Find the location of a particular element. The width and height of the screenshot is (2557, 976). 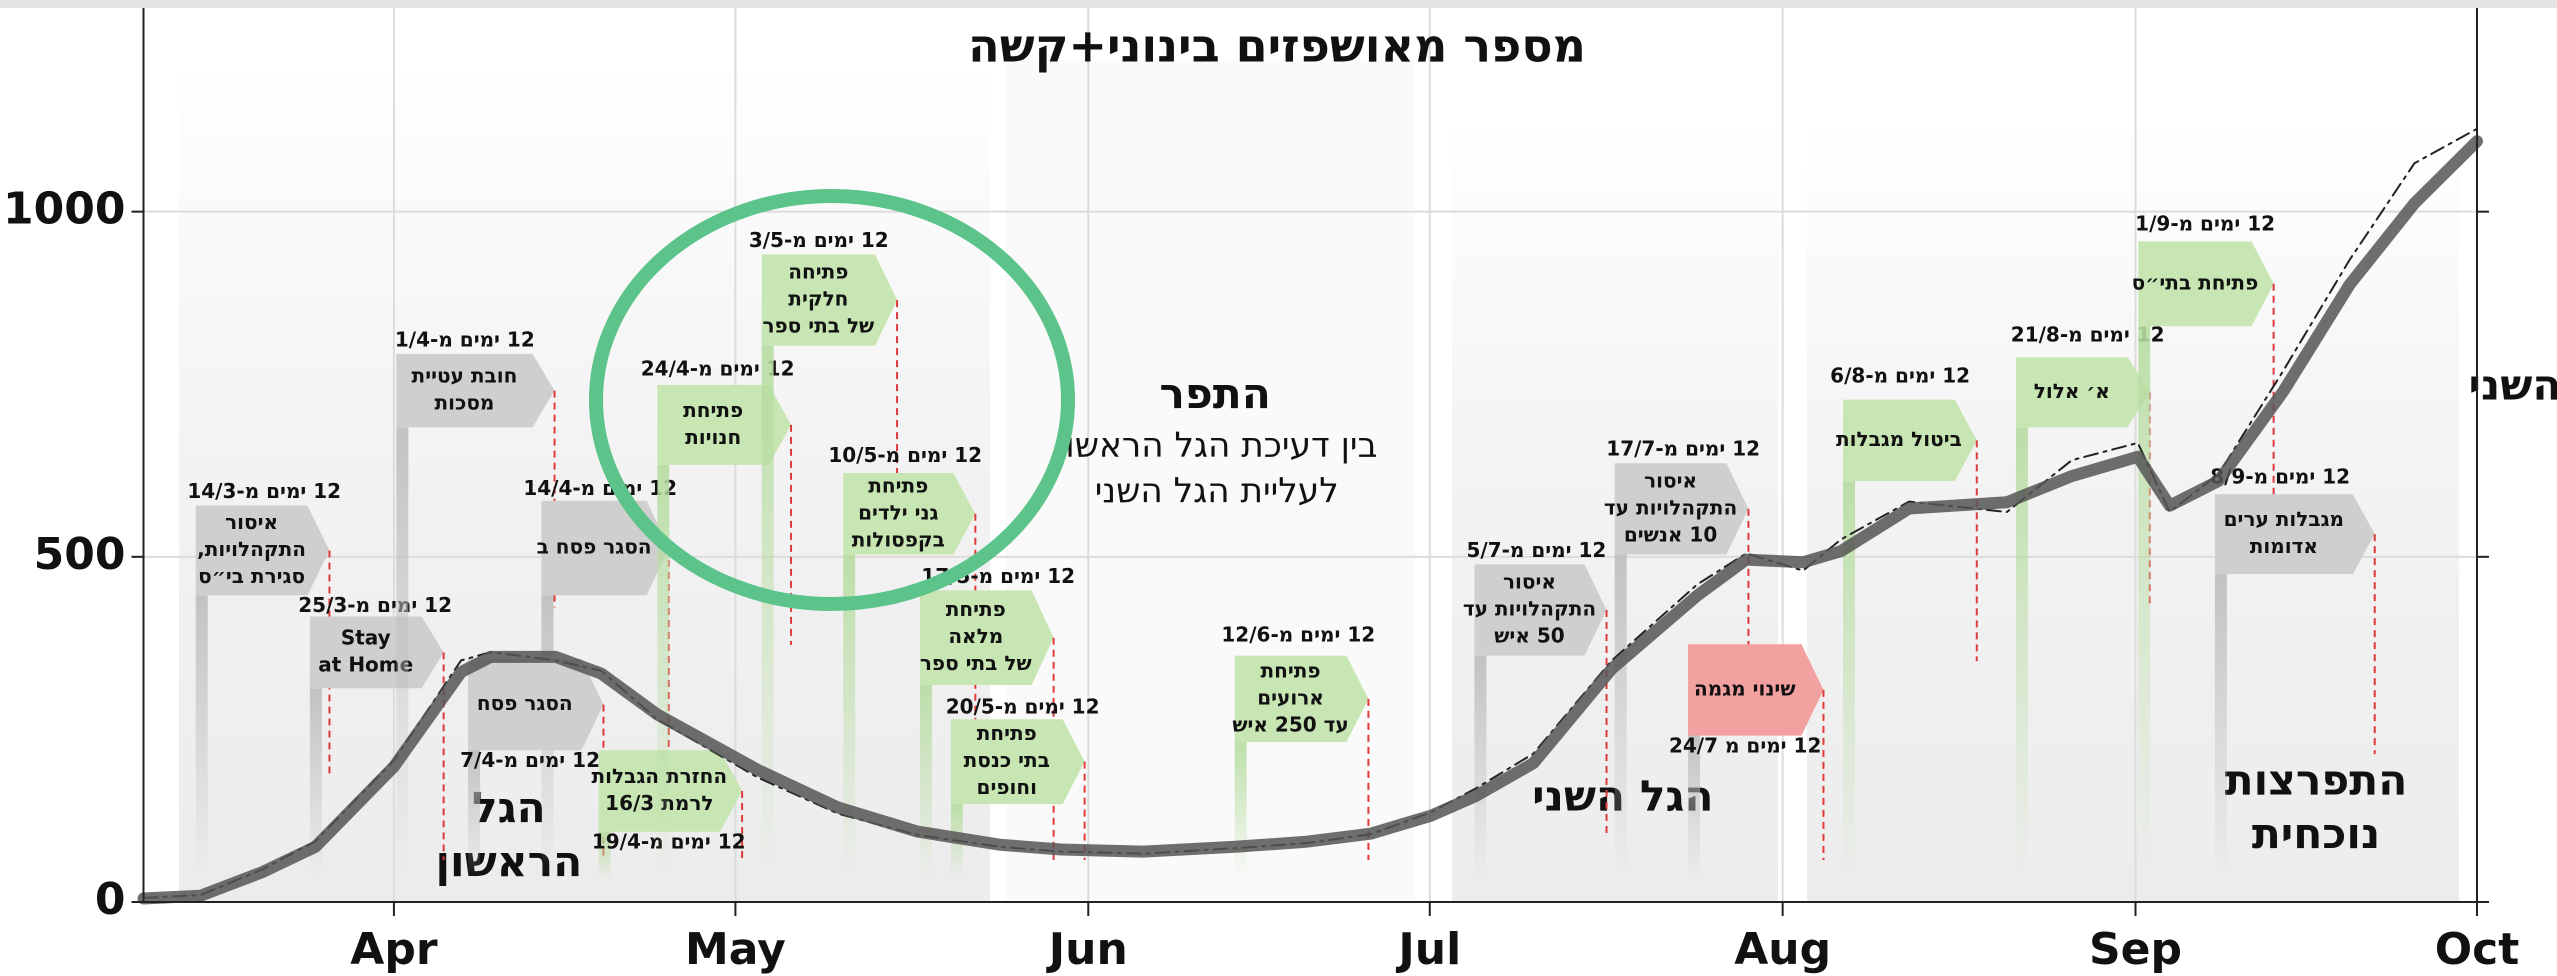

flag-text: סגירת בי״ס is located at coordinates (251, 576).